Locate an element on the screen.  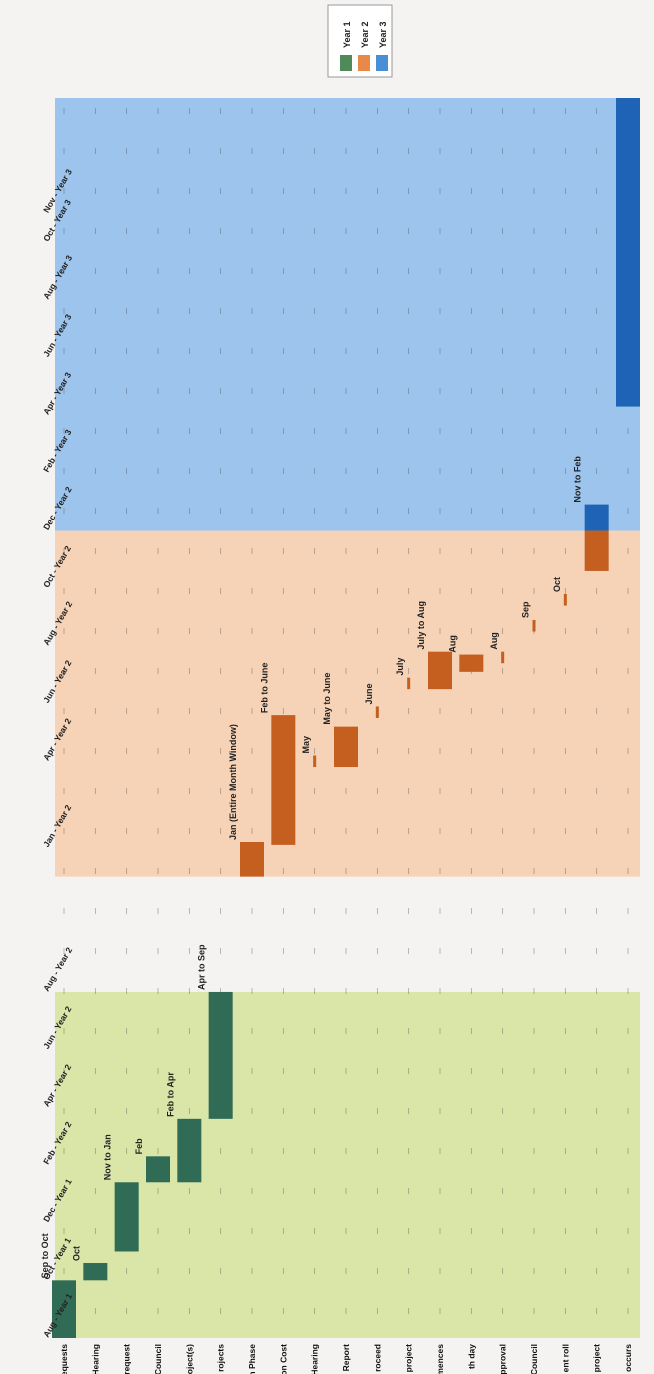
category-label: rojects is located at coordinates (221, 1358).